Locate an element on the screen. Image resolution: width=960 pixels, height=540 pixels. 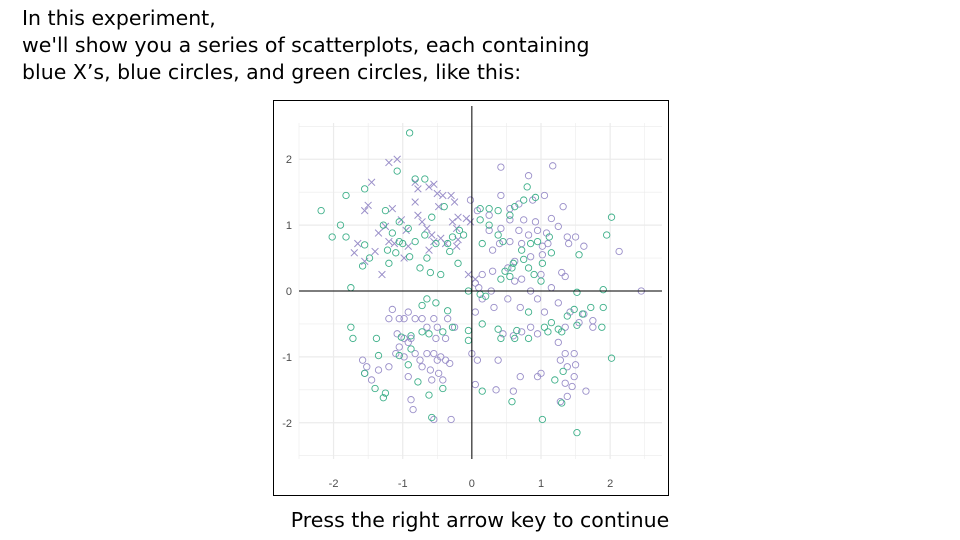
x-tick-label: 1 is located at coordinates (541, 484).